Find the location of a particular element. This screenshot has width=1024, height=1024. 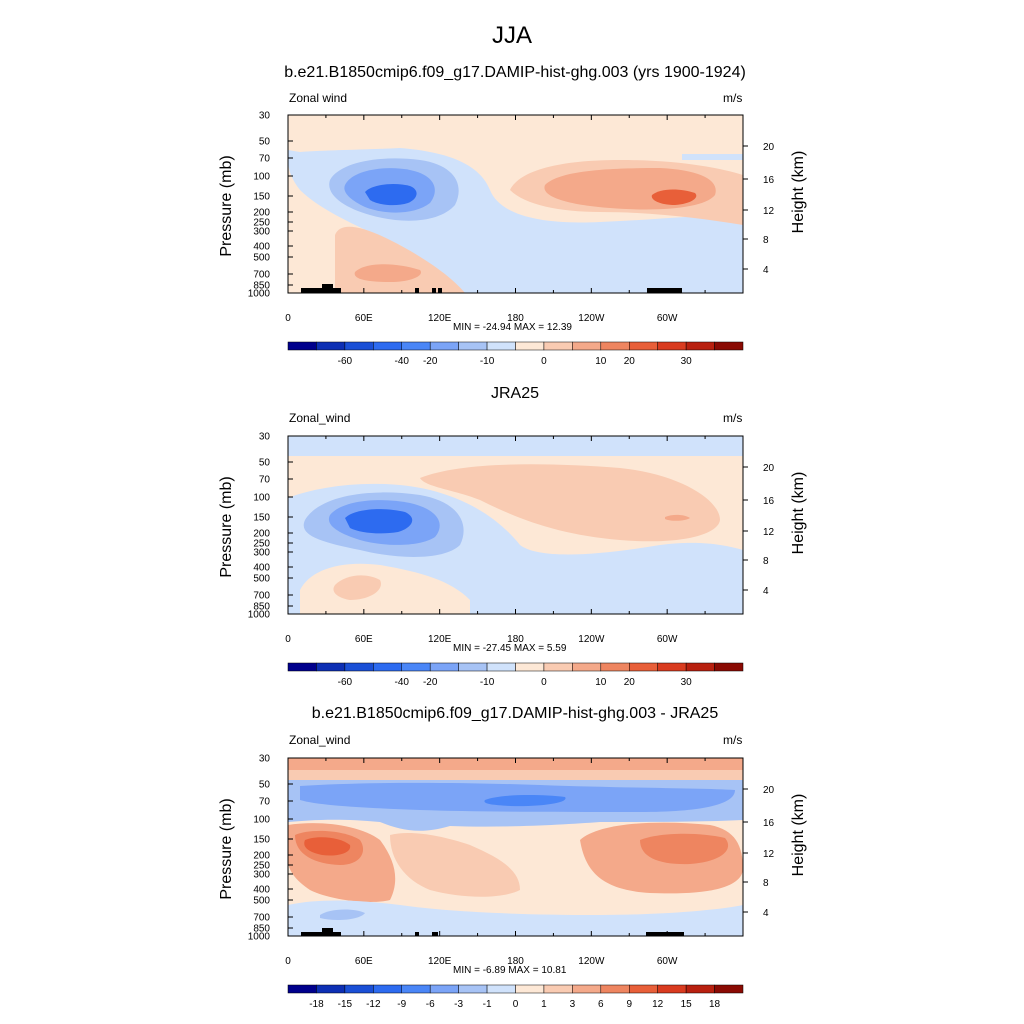

x-tick-label: 120E is located at coordinates (440, 318).